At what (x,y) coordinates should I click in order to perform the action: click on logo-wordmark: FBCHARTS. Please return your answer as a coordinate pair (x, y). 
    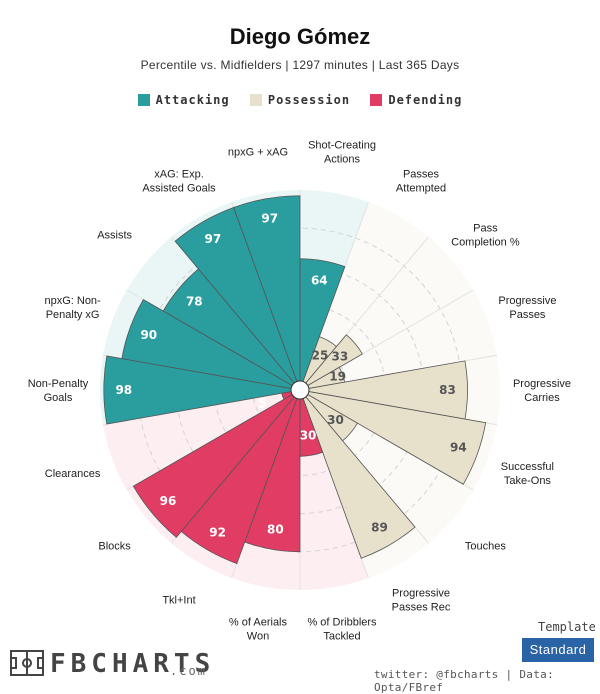
    Looking at the image, I should click on (133, 664).